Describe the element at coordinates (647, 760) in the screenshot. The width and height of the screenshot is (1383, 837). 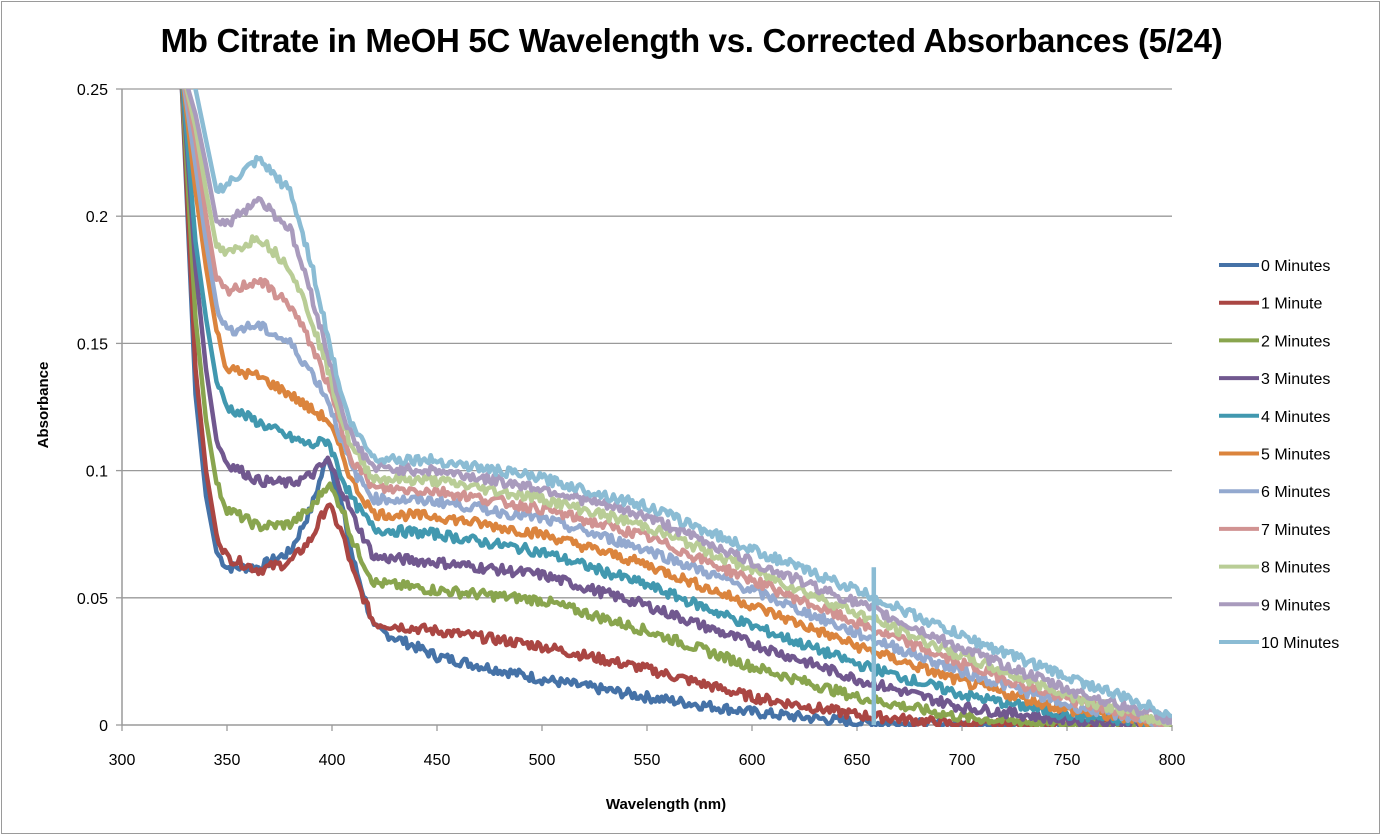
I see `x-tick-label: 550` at that location.